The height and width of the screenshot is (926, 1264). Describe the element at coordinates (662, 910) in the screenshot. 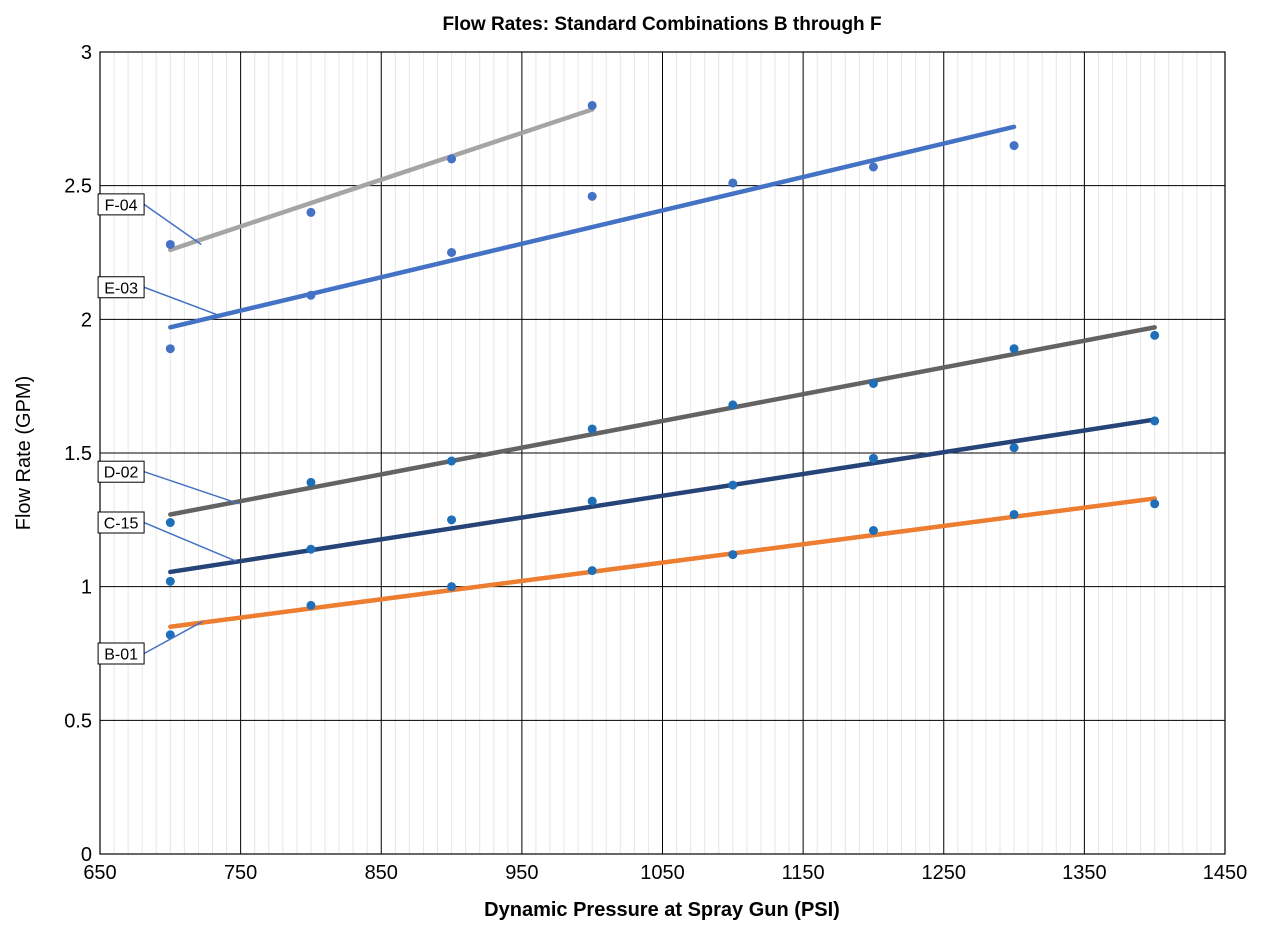

I see `x-axis-title: Dynamic Pressure at Spray Gun (PSI)` at that location.